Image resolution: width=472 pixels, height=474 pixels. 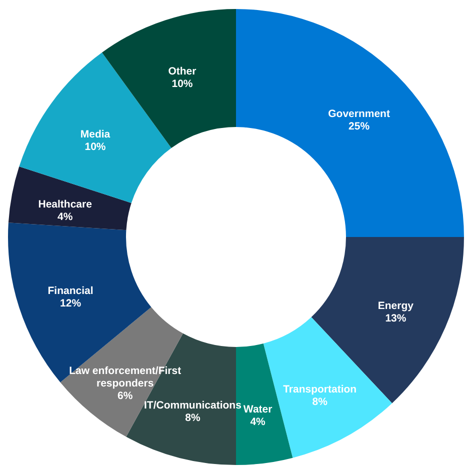 What do you see at coordinates (359, 126) in the screenshot?
I see `data-label: 25%` at bounding box center [359, 126].